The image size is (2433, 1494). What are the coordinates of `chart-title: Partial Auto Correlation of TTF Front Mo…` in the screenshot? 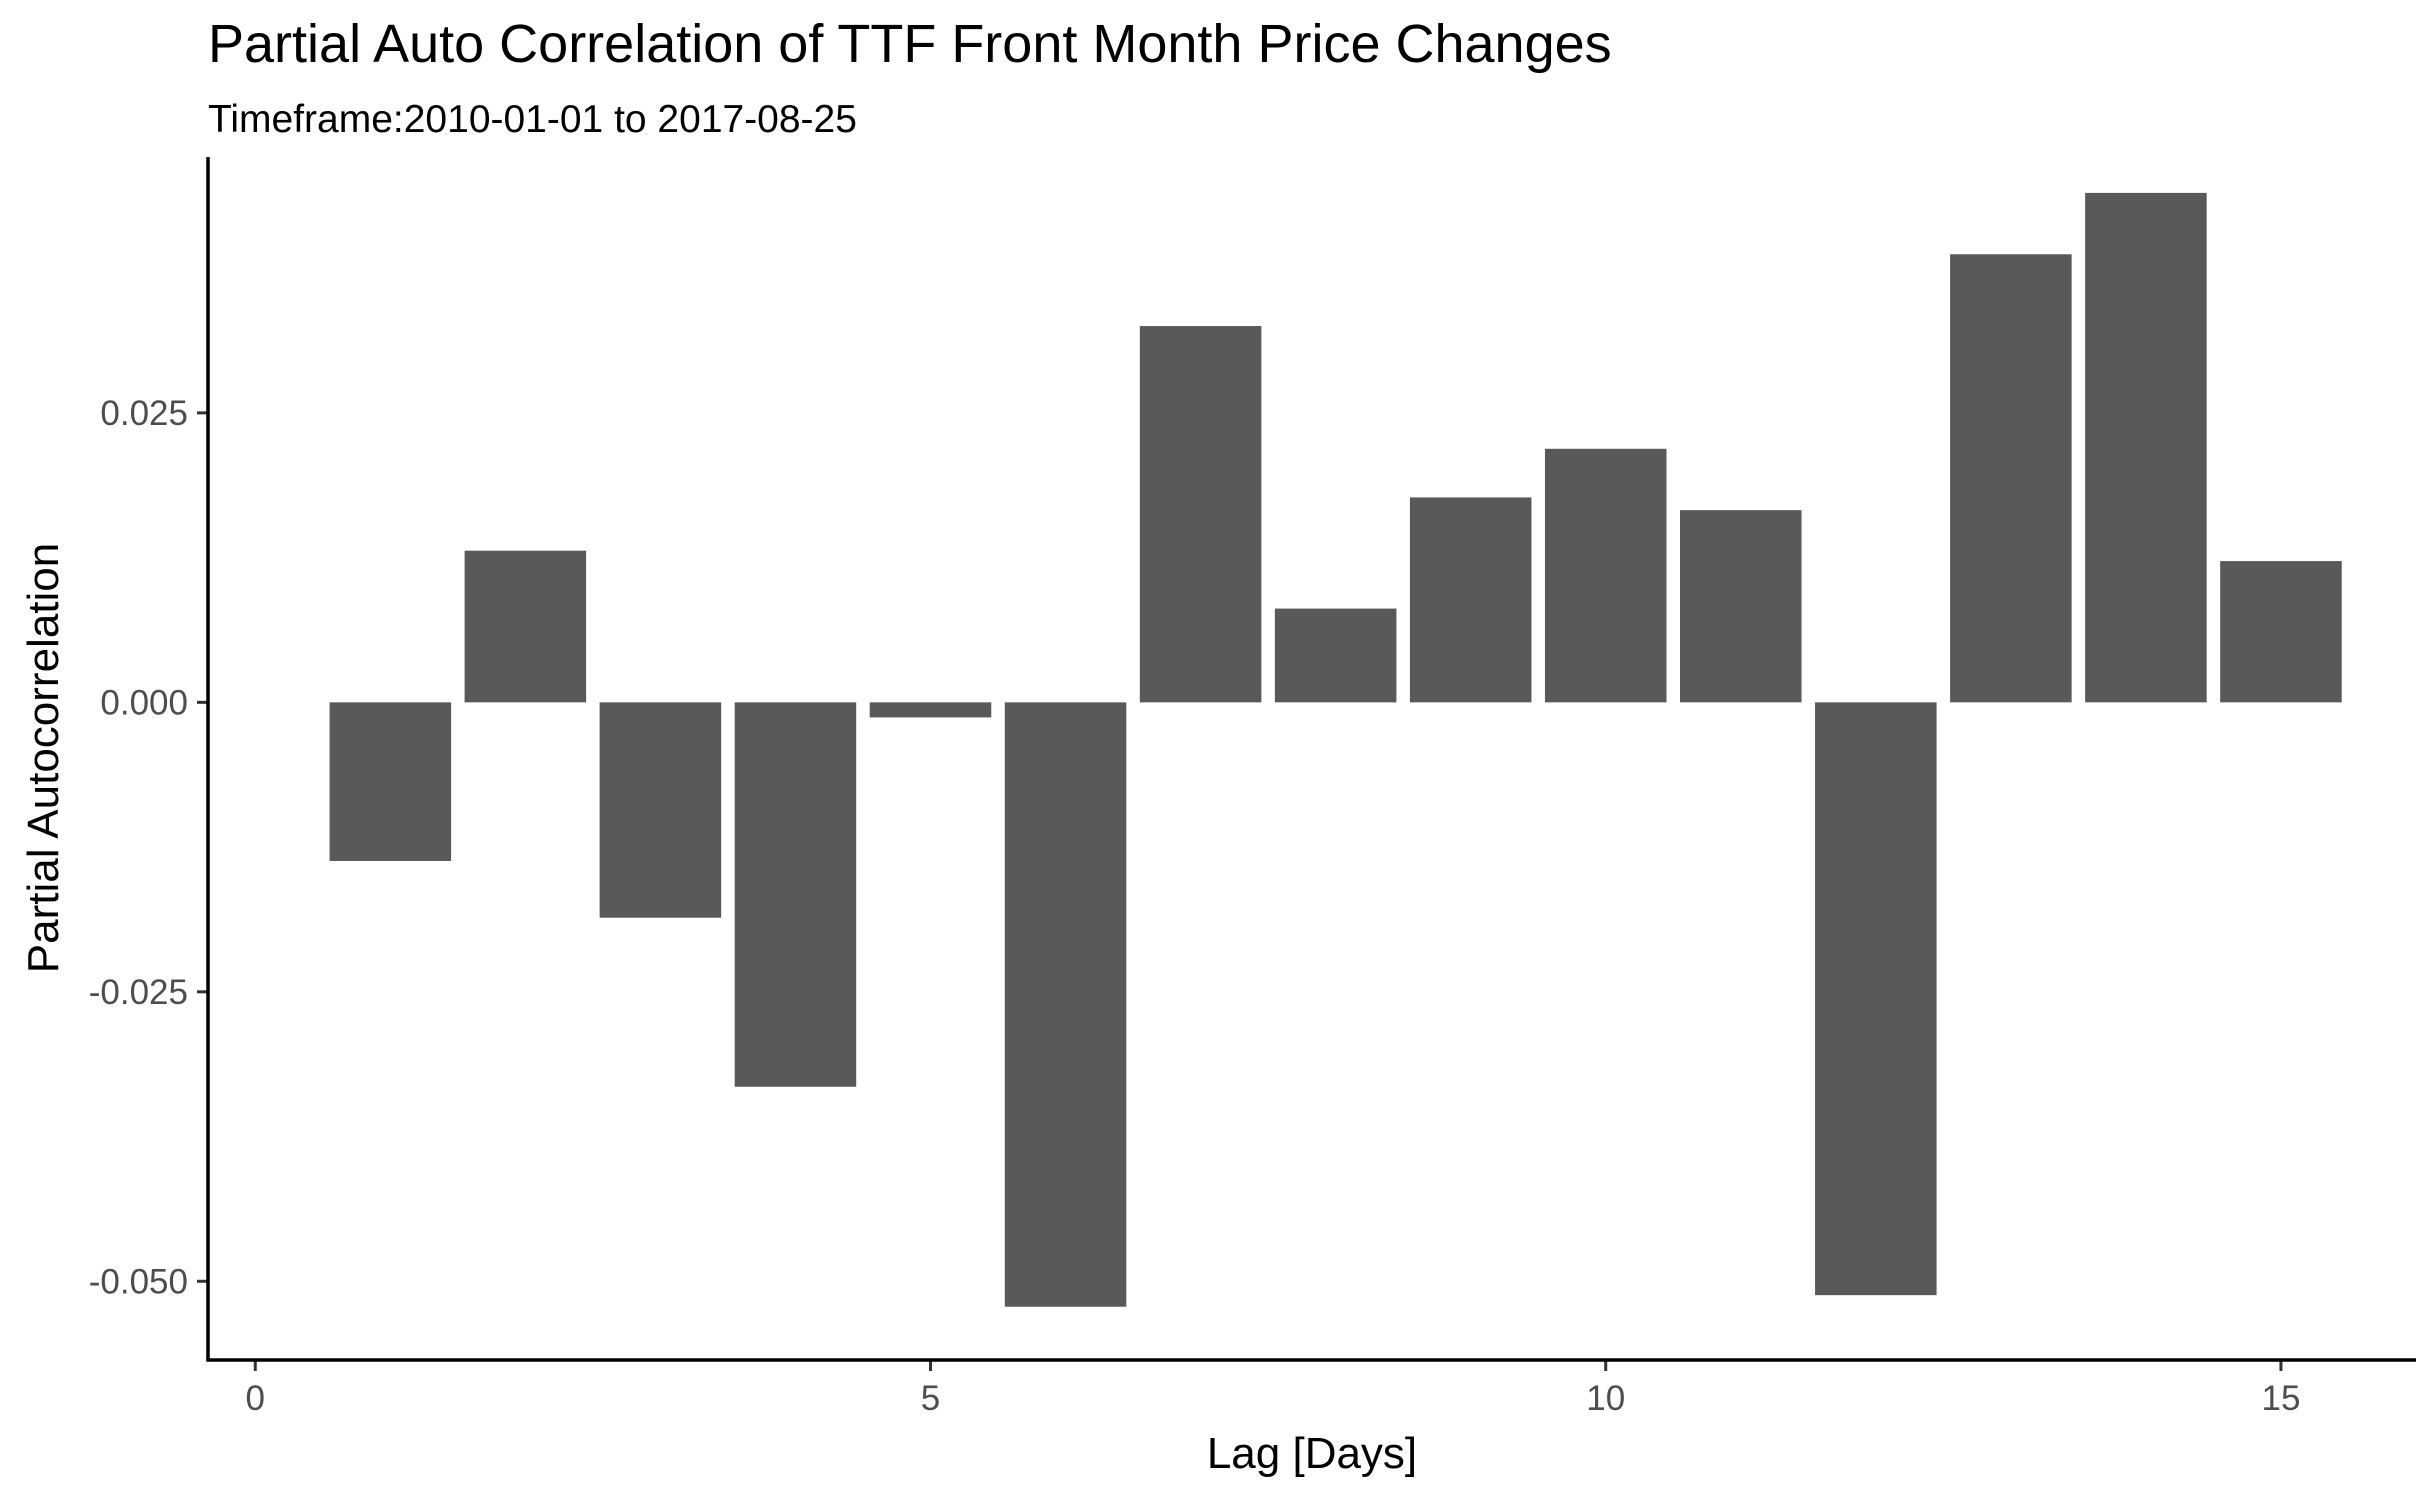 It's located at (910, 44).